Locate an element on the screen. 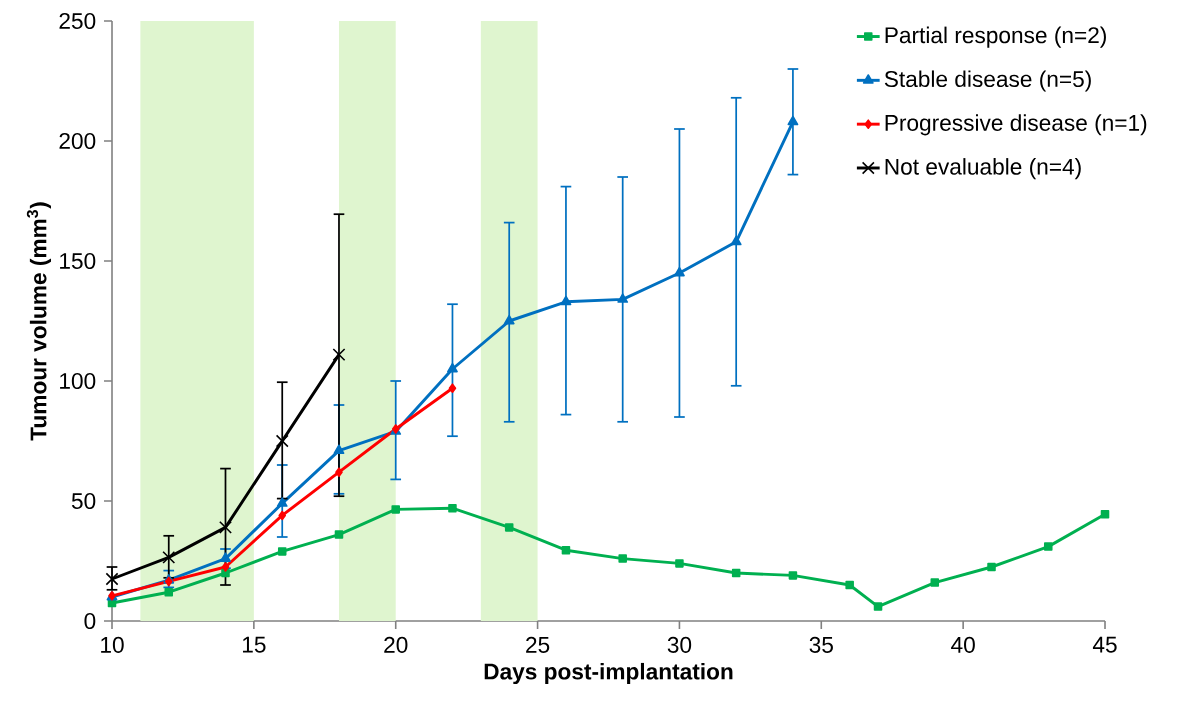  legend-label: Partial response (n=2) is located at coordinates (995, 37).